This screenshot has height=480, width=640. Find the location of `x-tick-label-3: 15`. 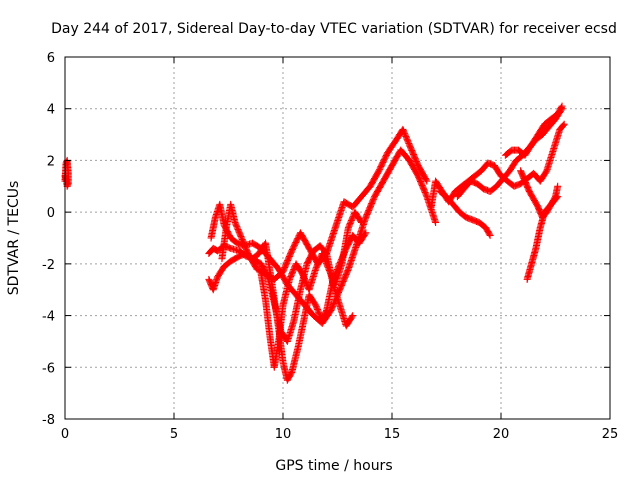

x-tick-label-3: 15 is located at coordinates (392, 434).